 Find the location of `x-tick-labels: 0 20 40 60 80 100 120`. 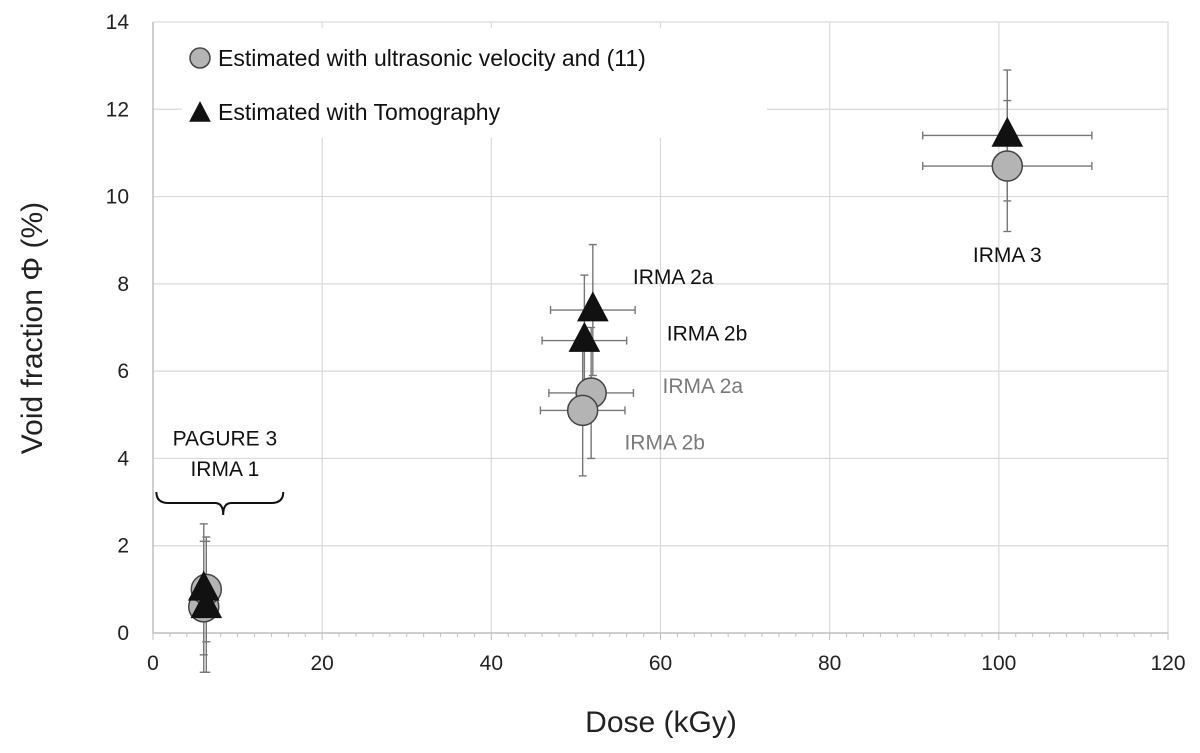

x-tick-labels: 0 20 40 60 80 100 120 is located at coordinates (666, 663).